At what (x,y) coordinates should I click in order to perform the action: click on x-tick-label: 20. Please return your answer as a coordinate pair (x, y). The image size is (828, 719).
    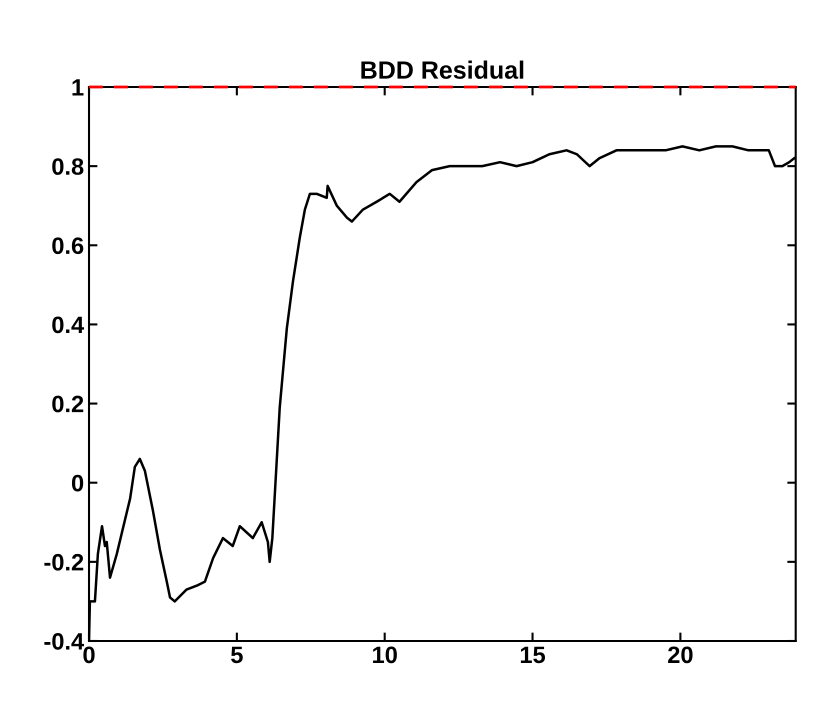
    Looking at the image, I should click on (680, 655).